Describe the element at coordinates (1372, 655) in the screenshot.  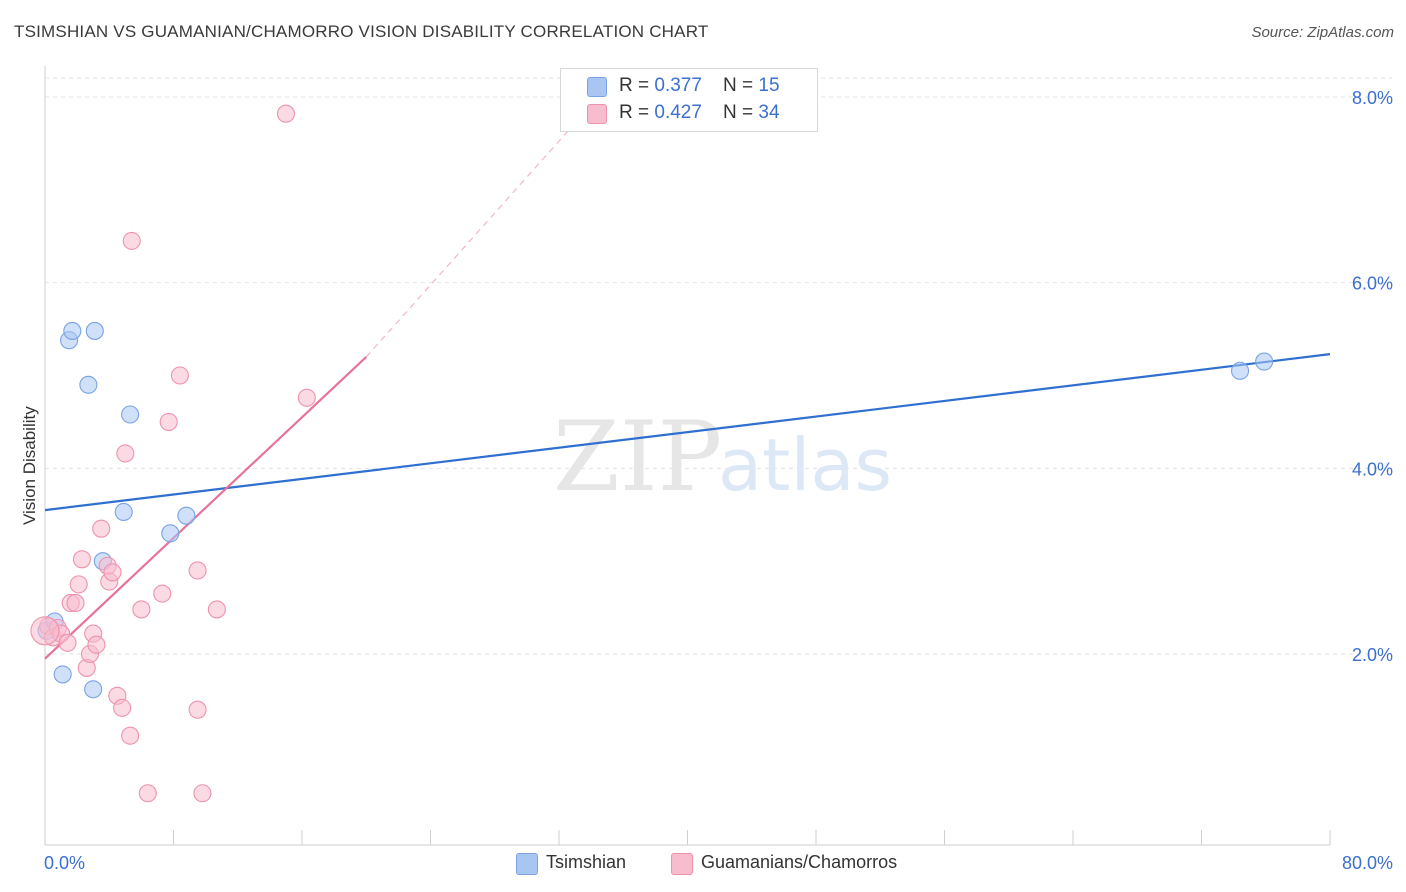
I see `y-tick-label: 2.0%` at that location.